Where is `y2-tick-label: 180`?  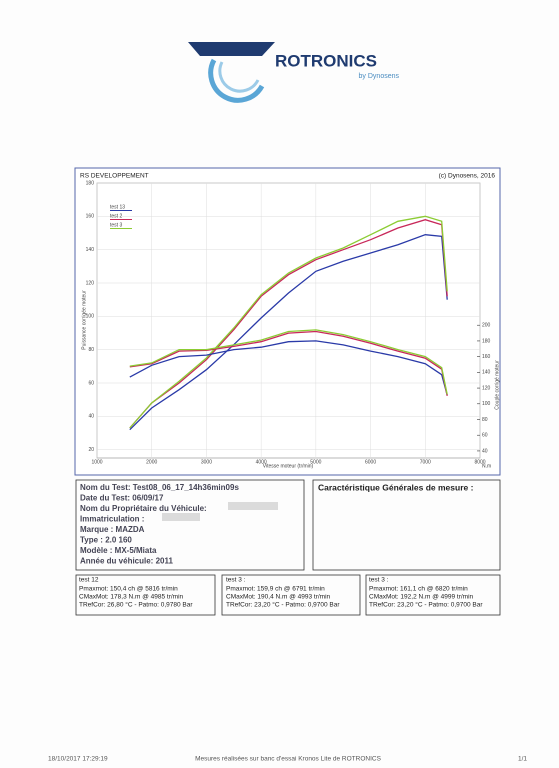
y2-tick-label: 180 is located at coordinates (486, 341).